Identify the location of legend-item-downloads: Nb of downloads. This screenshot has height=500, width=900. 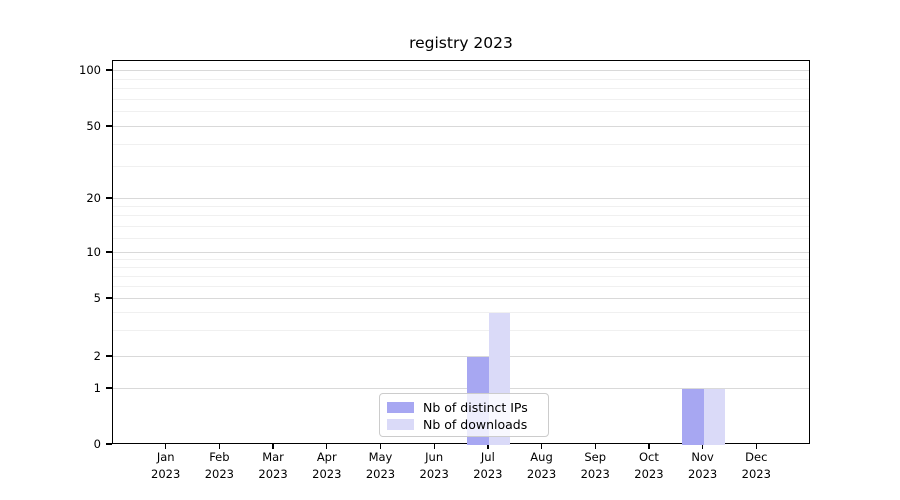
(463, 424).